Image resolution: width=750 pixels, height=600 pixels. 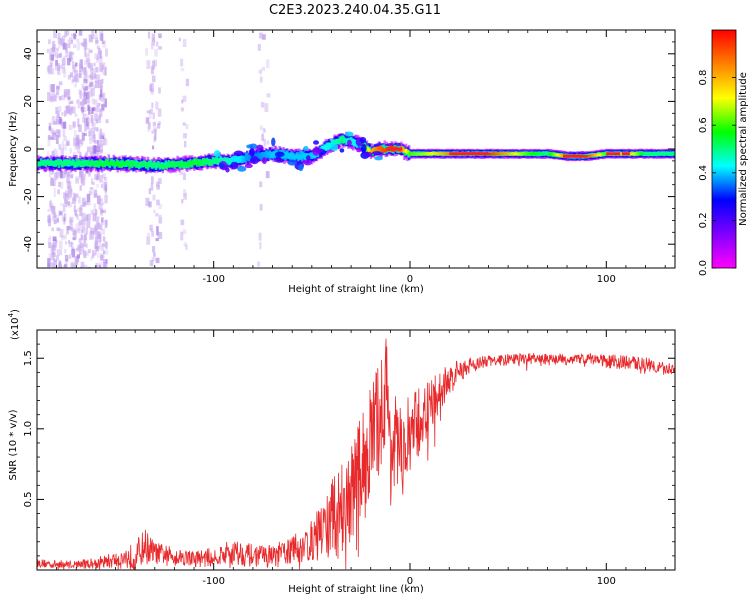 What do you see at coordinates (11, 314) in the screenshot?
I see `snr-scale-exp: 4` at bounding box center [11, 314].